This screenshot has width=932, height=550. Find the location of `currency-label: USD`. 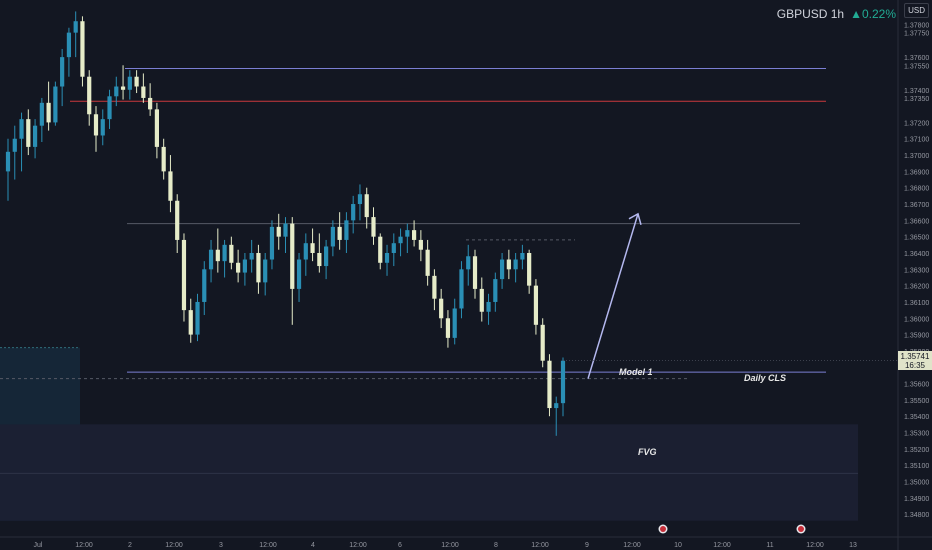

currency-label: USD is located at coordinates (916, 10).